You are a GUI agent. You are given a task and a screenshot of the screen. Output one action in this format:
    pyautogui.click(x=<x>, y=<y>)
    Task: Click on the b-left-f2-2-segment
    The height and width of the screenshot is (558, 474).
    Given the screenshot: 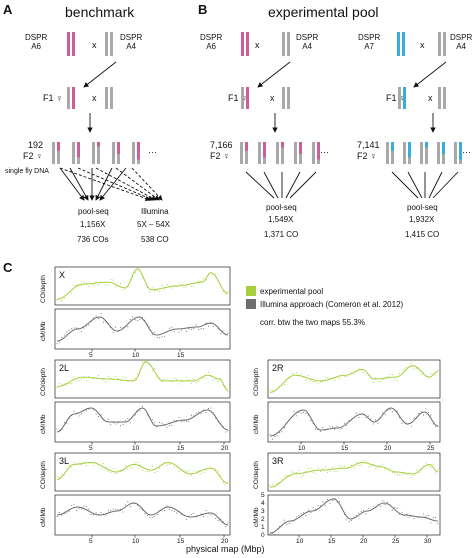 What is the action you would take?
    pyautogui.click(x=282, y=145)
    